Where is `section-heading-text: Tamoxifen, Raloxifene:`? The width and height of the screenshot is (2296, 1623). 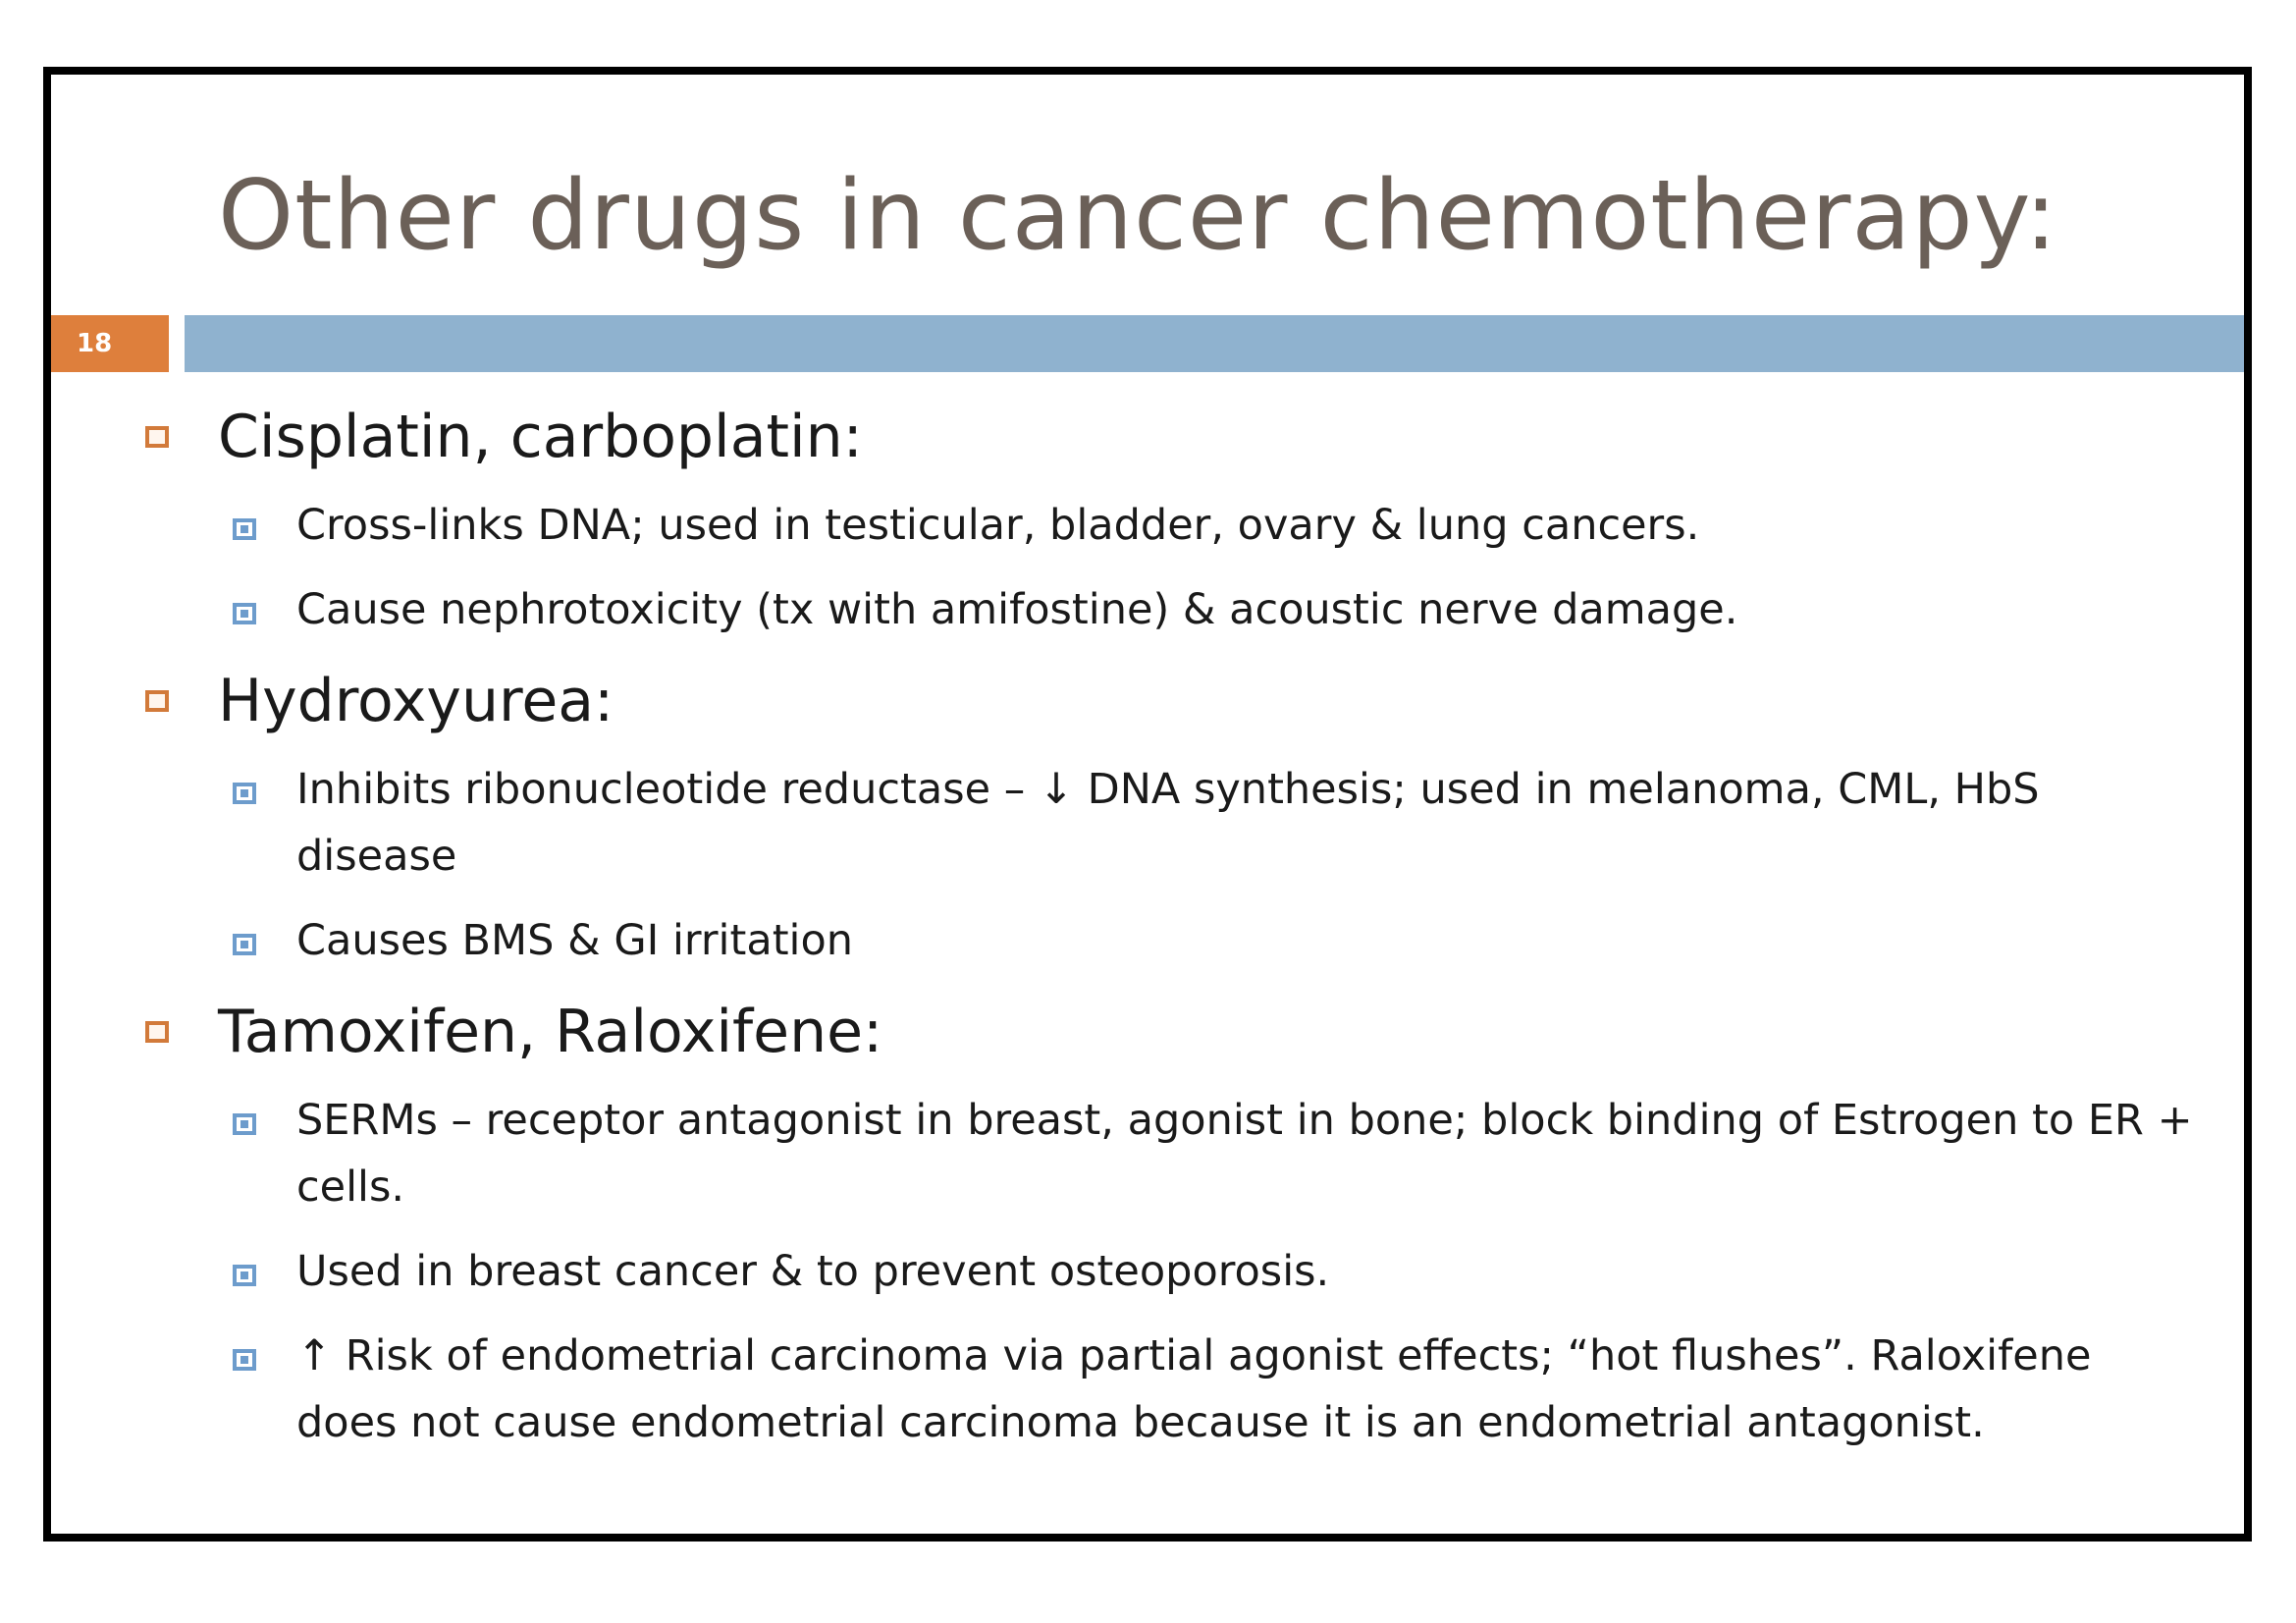
section-heading-text: Tamoxifen, Raloxifene: is located at coordinates (550, 1032).